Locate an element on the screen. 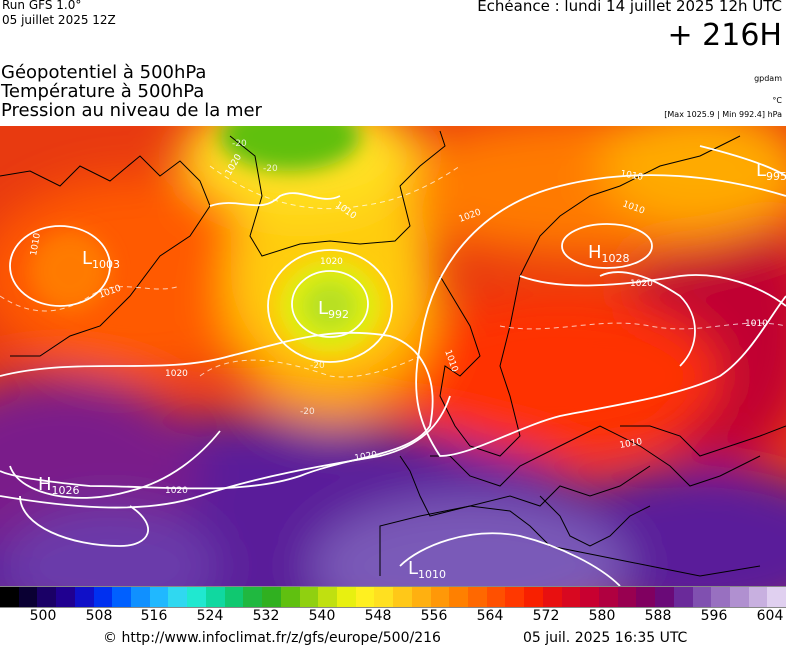  scale-tick-label: 580 is located at coordinates (602, 616).